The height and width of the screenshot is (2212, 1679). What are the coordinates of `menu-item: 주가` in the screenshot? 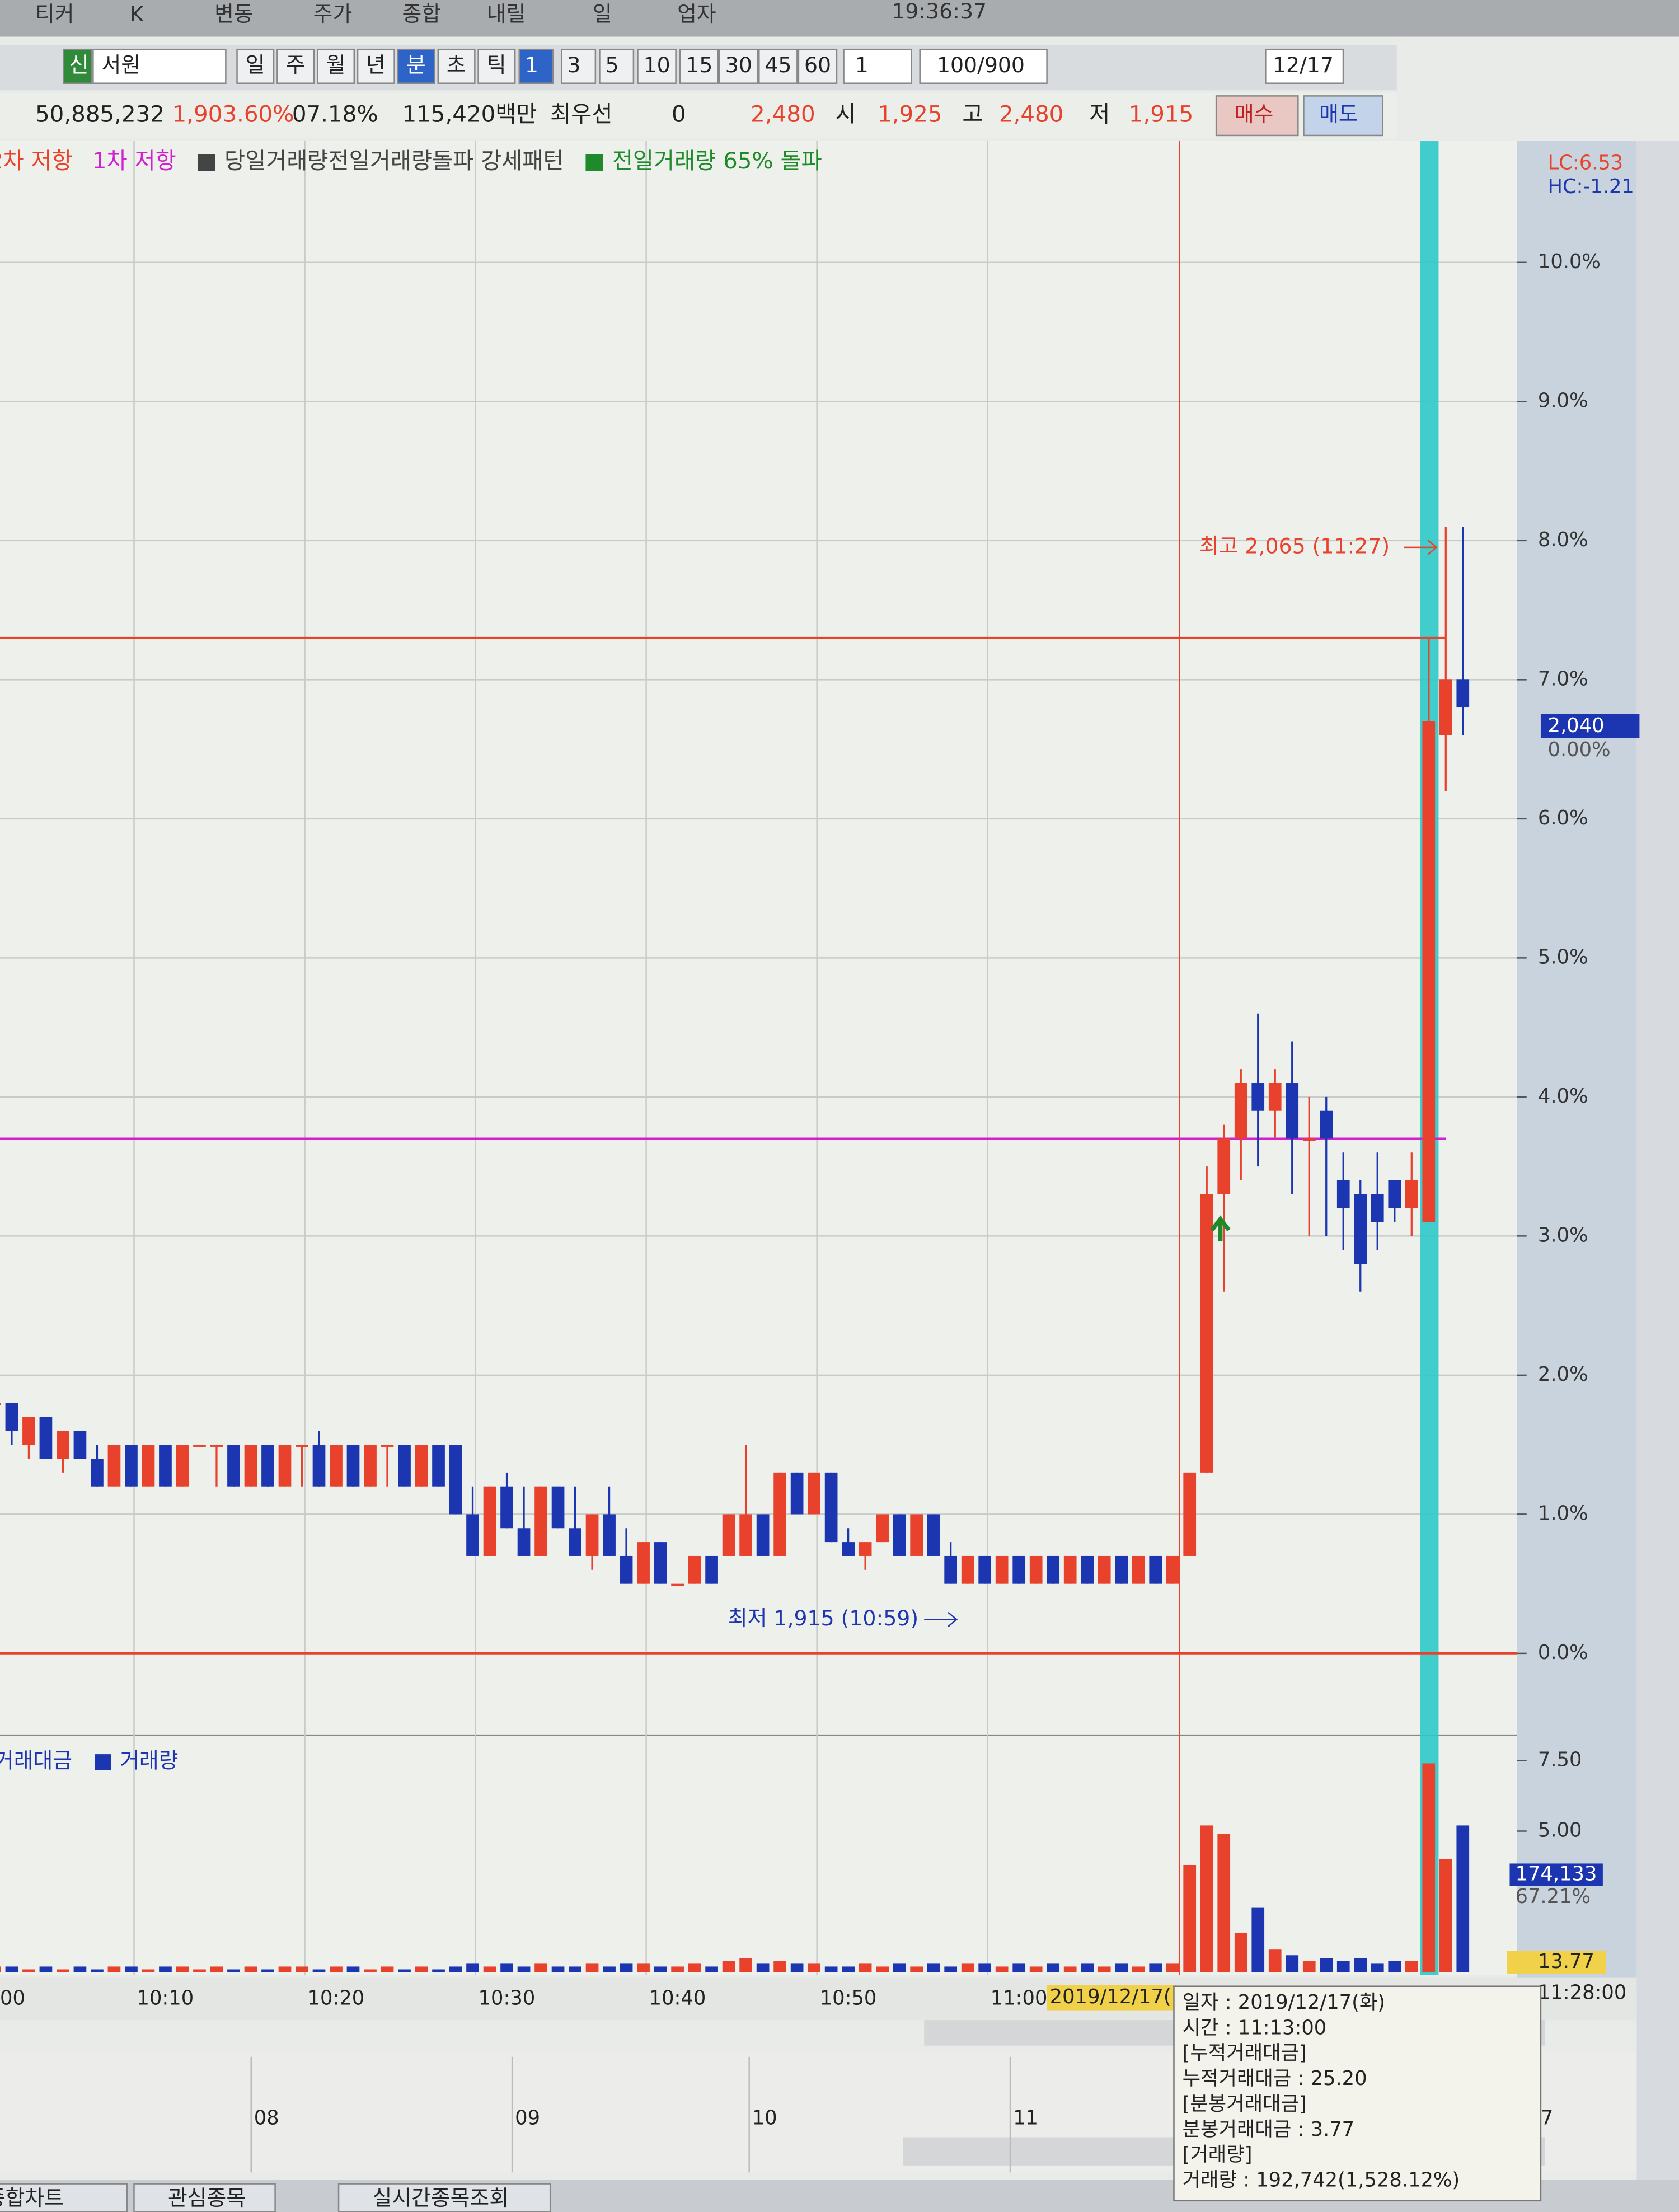 It's located at (333, 14).